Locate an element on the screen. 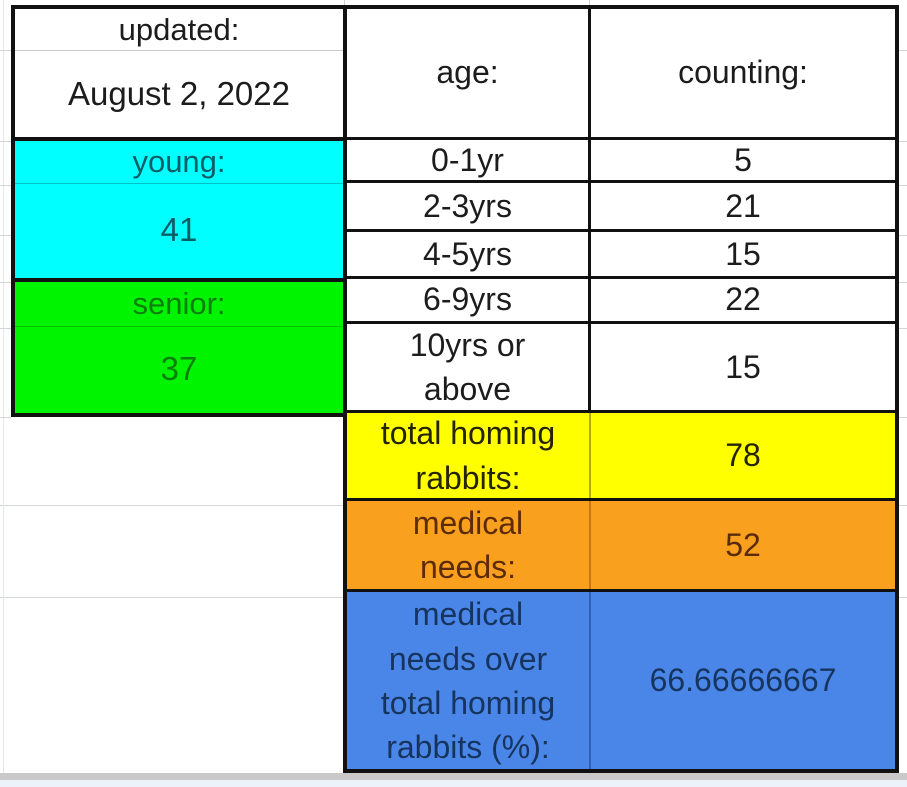 The image size is (907, 787). cell-medical-label-text: medical needs: is located at coordinates (468, 545).